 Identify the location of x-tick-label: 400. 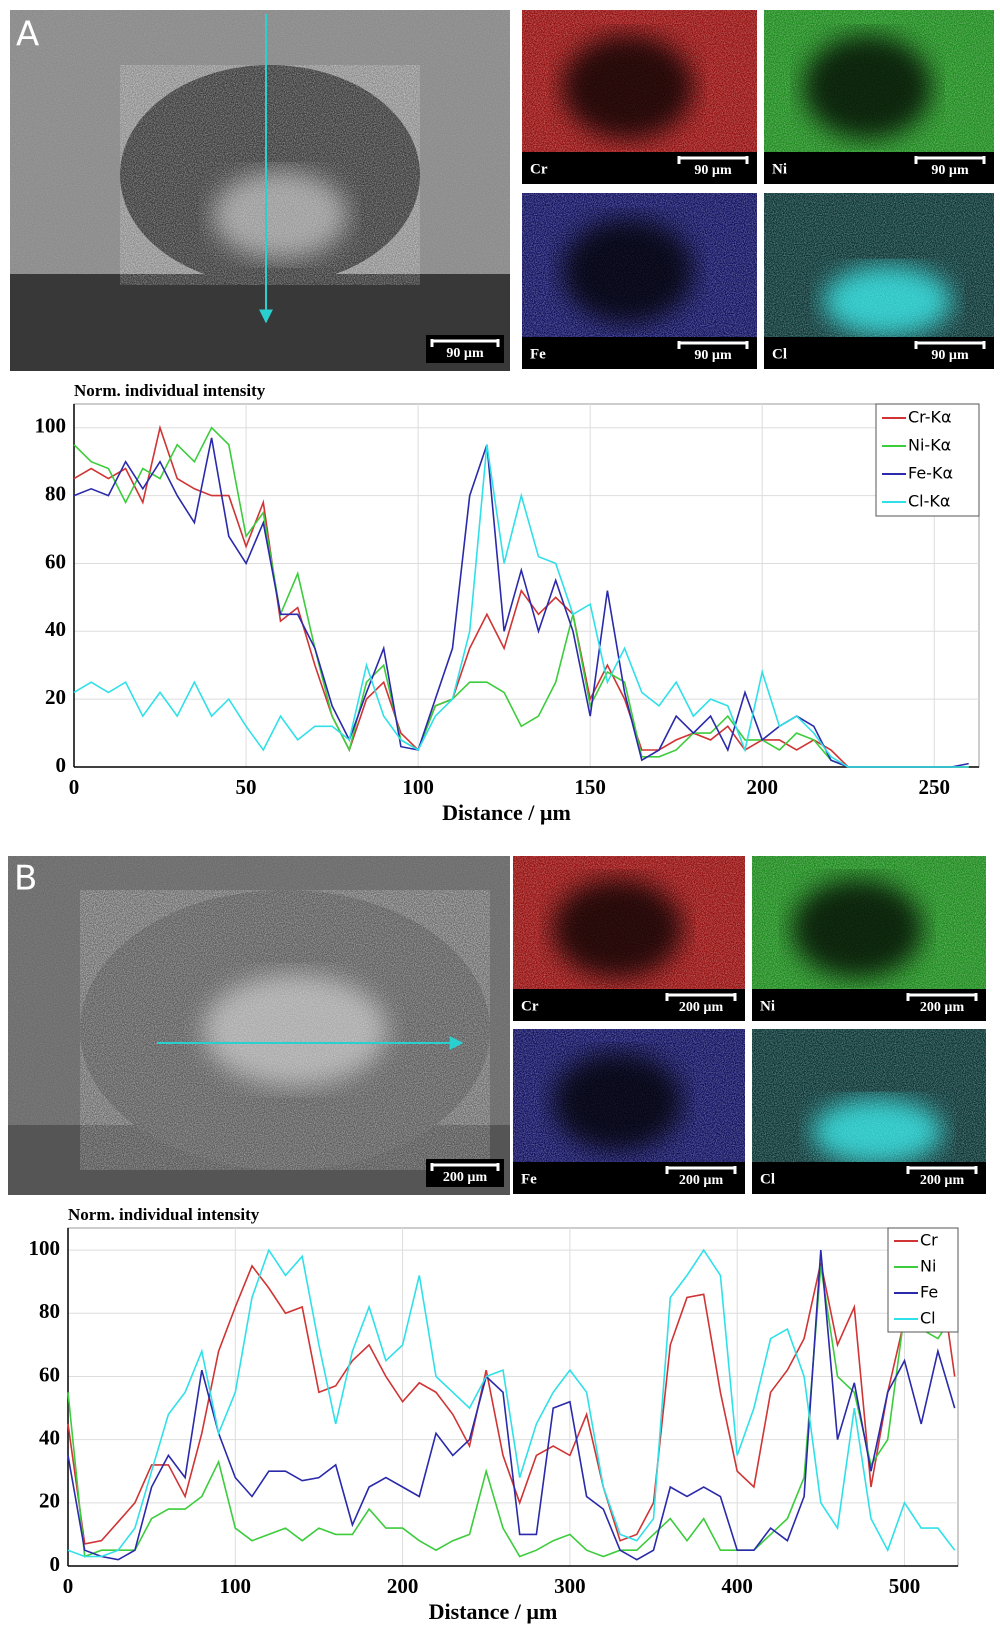
(737, 1586).